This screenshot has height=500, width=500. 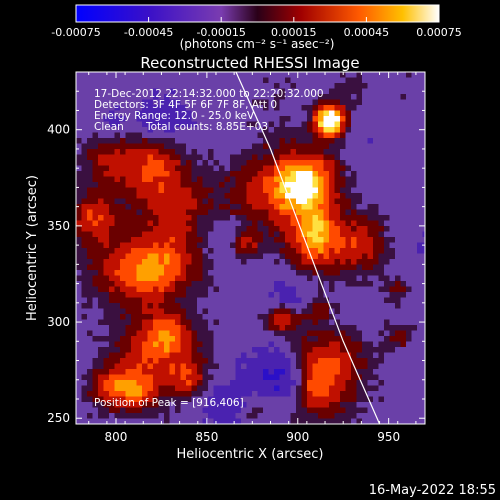 What do you see at coordinates (148, 32) in the screenshot?
I see `colorbar-tick-label: -0.00045` at bounding box center [148, 32].